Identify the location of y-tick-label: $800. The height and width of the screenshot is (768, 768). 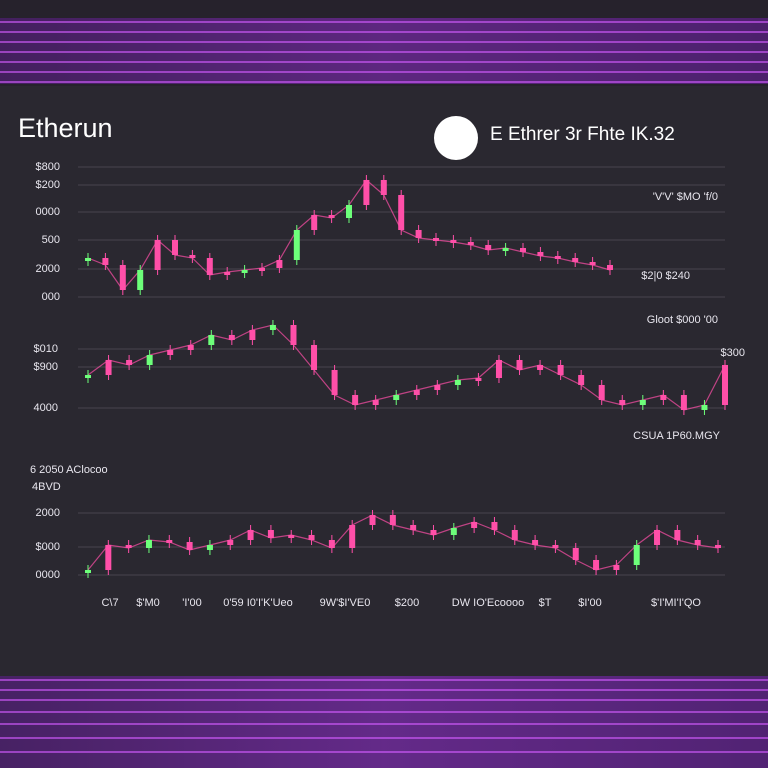
(48, 167).